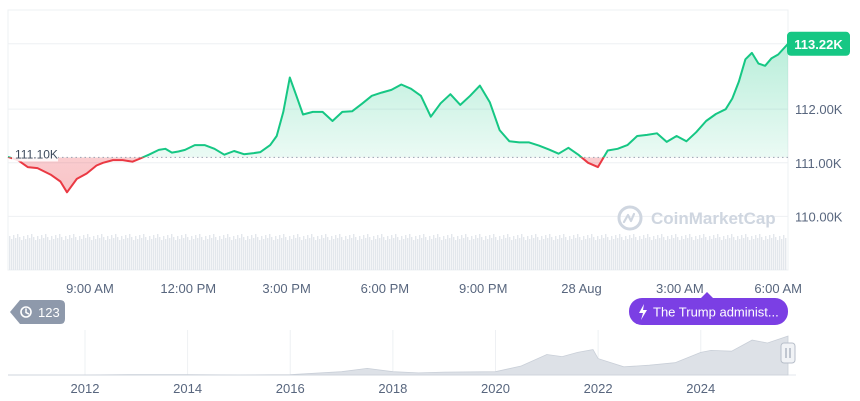 The image size is (860, 401). What do you see at coordinates (37, 312) in the screenshot?
I see `history-badge: 123` at bounding box center [37, 312].